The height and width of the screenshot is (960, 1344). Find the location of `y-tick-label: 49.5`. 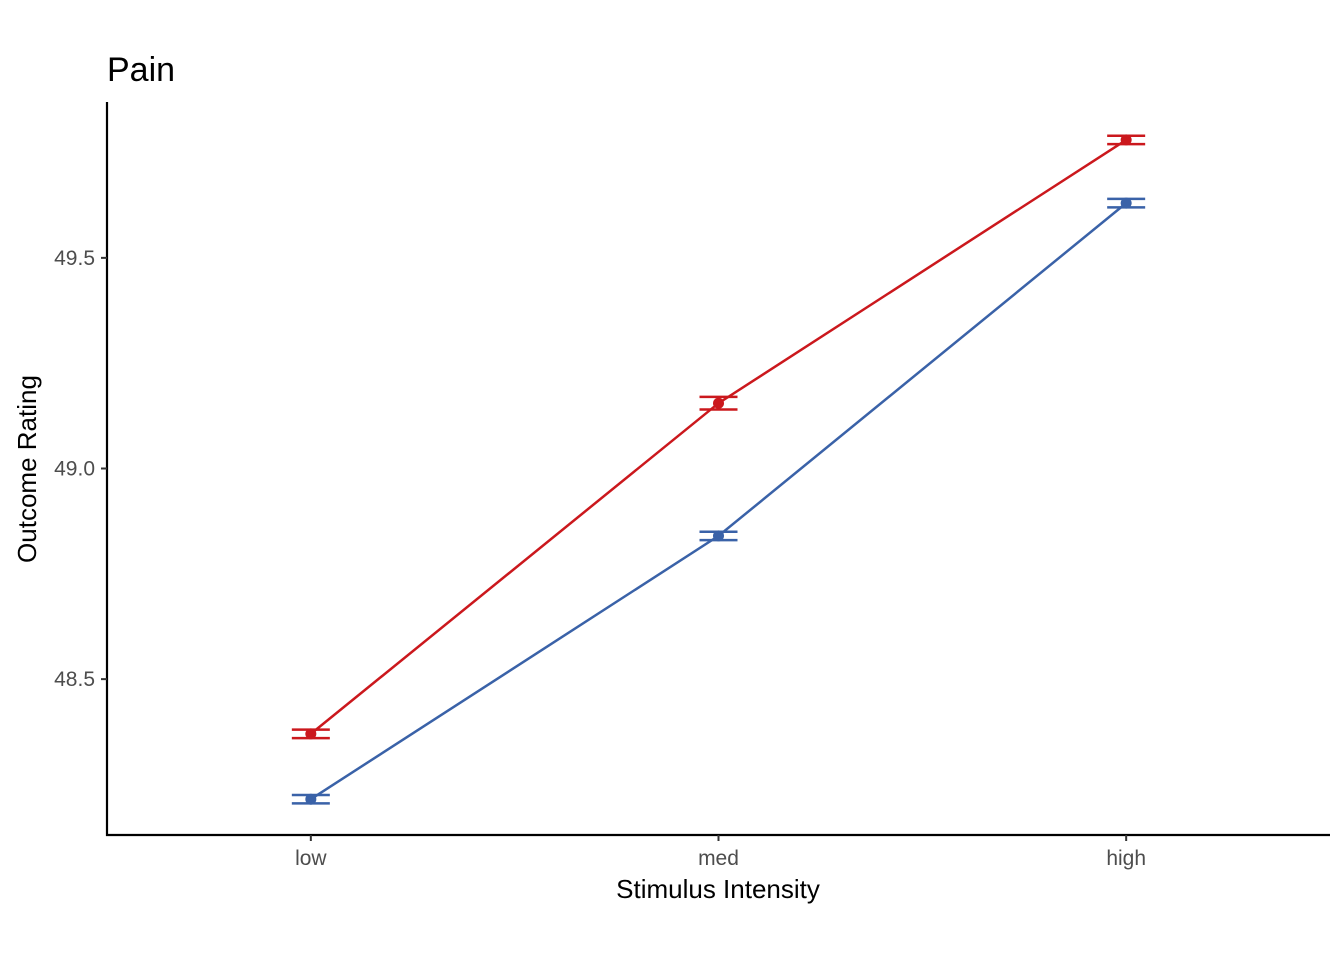

y-tick-label: 49.5 is located at coordinates (74, 258).